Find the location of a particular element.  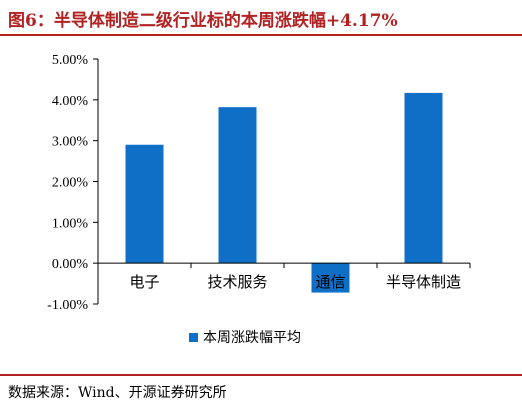

legend-label: 本周涨跌幅平均 is located at coordinates (252, 338).